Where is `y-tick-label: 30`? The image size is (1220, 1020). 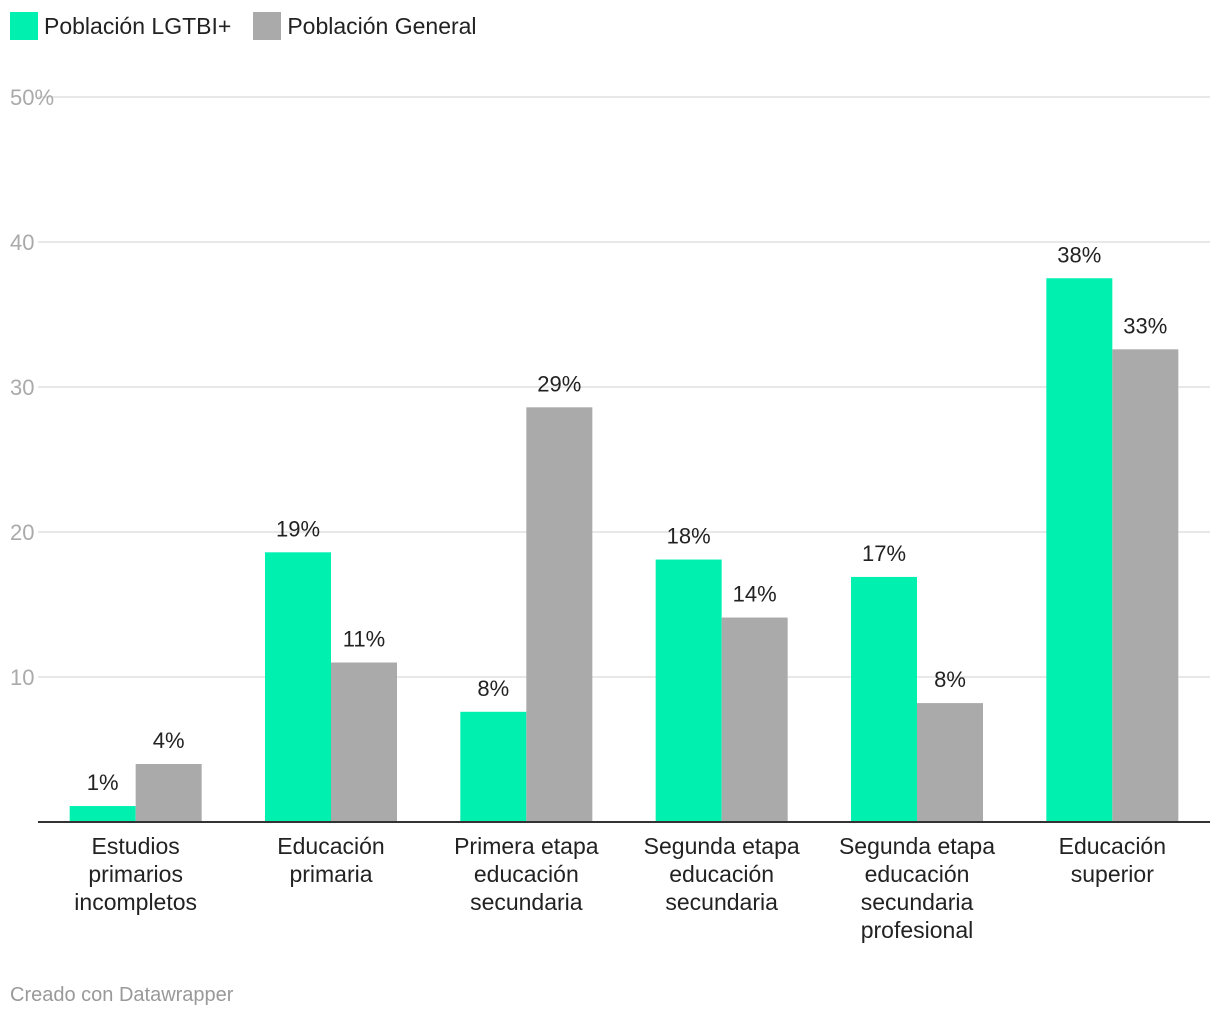
y-tick-label: 30 is located at coordinates (22, 387).